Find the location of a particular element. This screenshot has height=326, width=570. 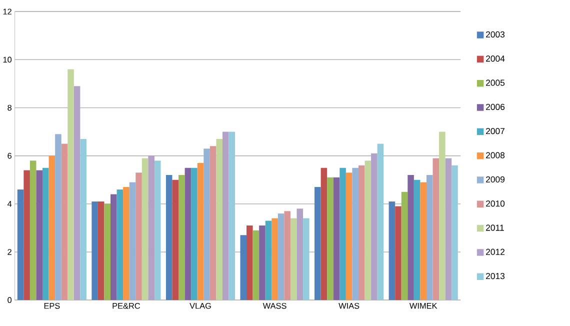

legend-label: 2003 is located at coordinates (495, 34).